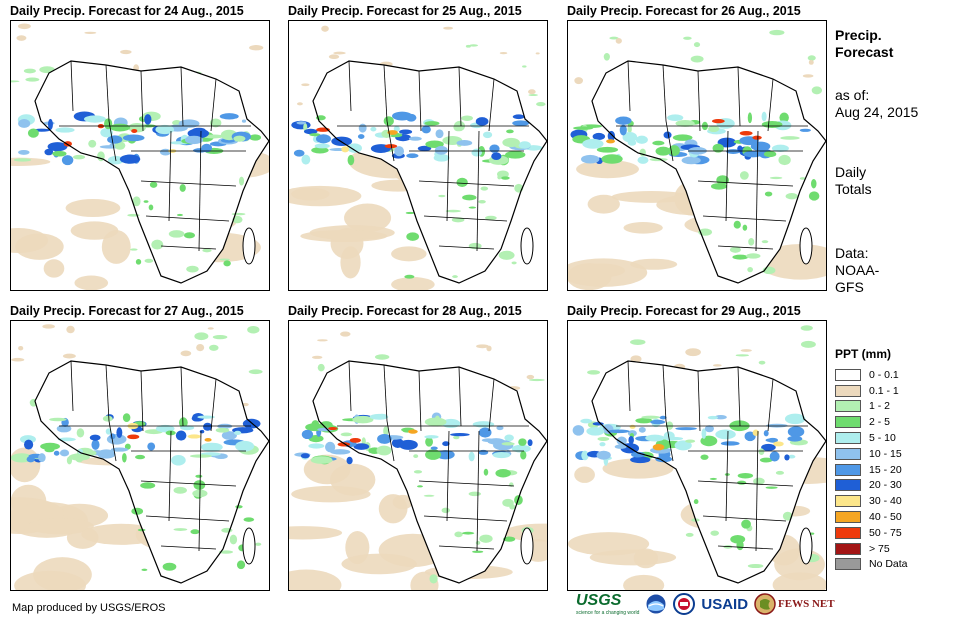  Describe the element at coordinates (806, 546) in the screenshot. I see `madagascar` at that location.